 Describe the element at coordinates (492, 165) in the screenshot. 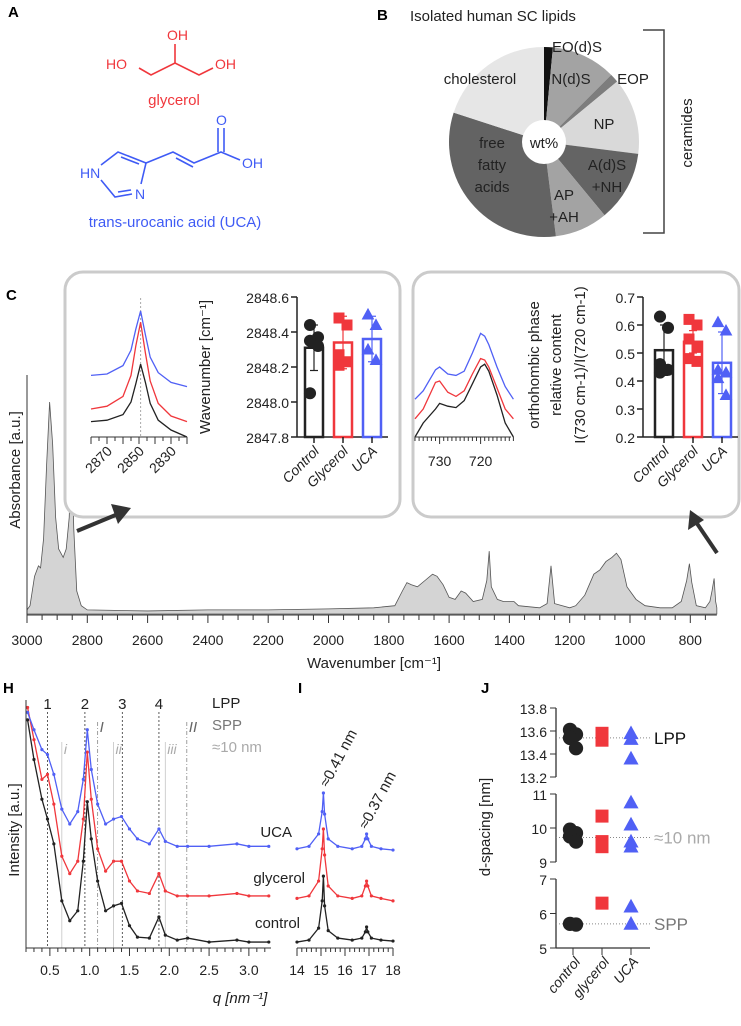

I see `pie-label-fatty: fatty` at that location.